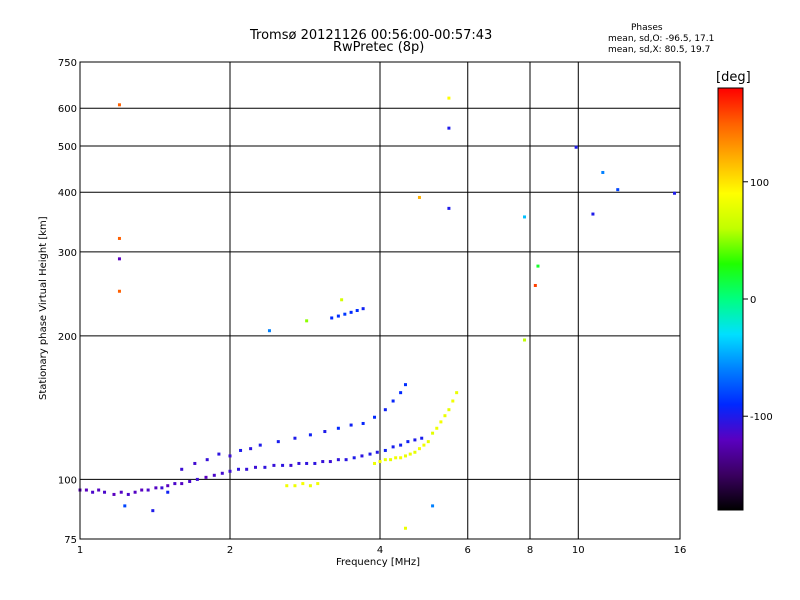 This screenshot has width=800, height=600. I want to click on colorbar-tick-label: 100, so click(759, 183).